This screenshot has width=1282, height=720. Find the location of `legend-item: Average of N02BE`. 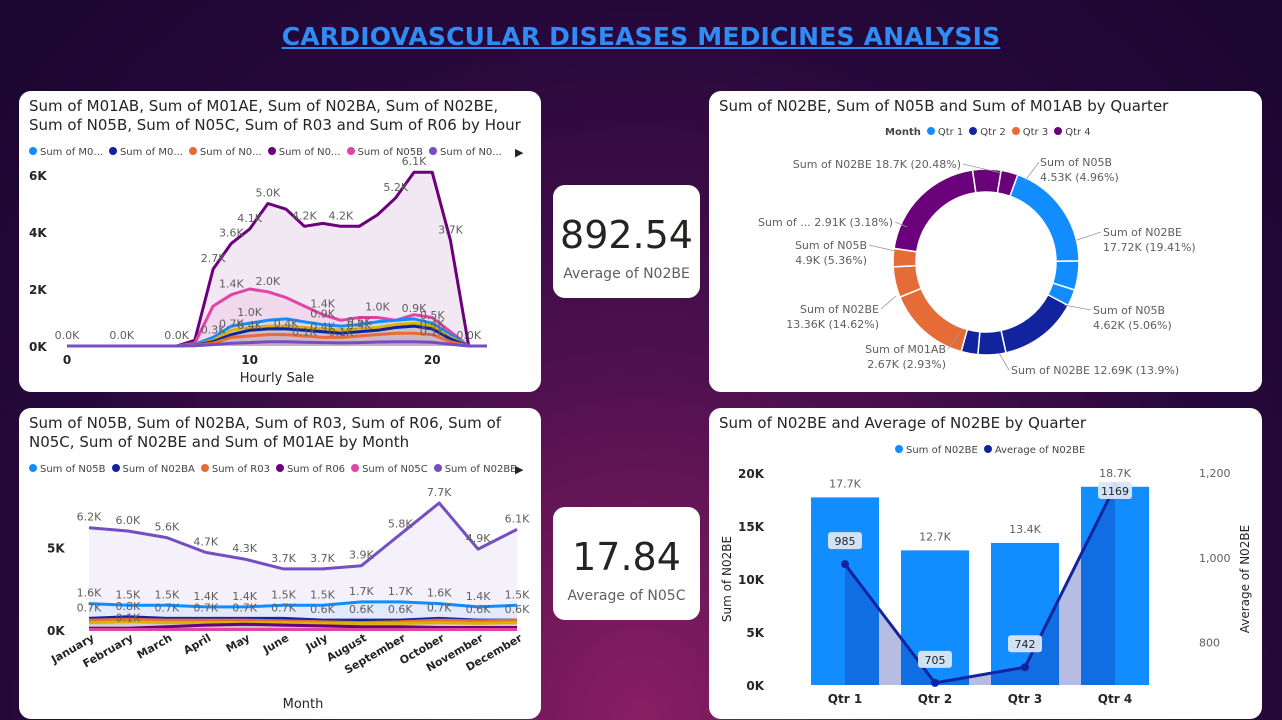

legend-item: Average of N02BE is located at coordinates (1034, 450).